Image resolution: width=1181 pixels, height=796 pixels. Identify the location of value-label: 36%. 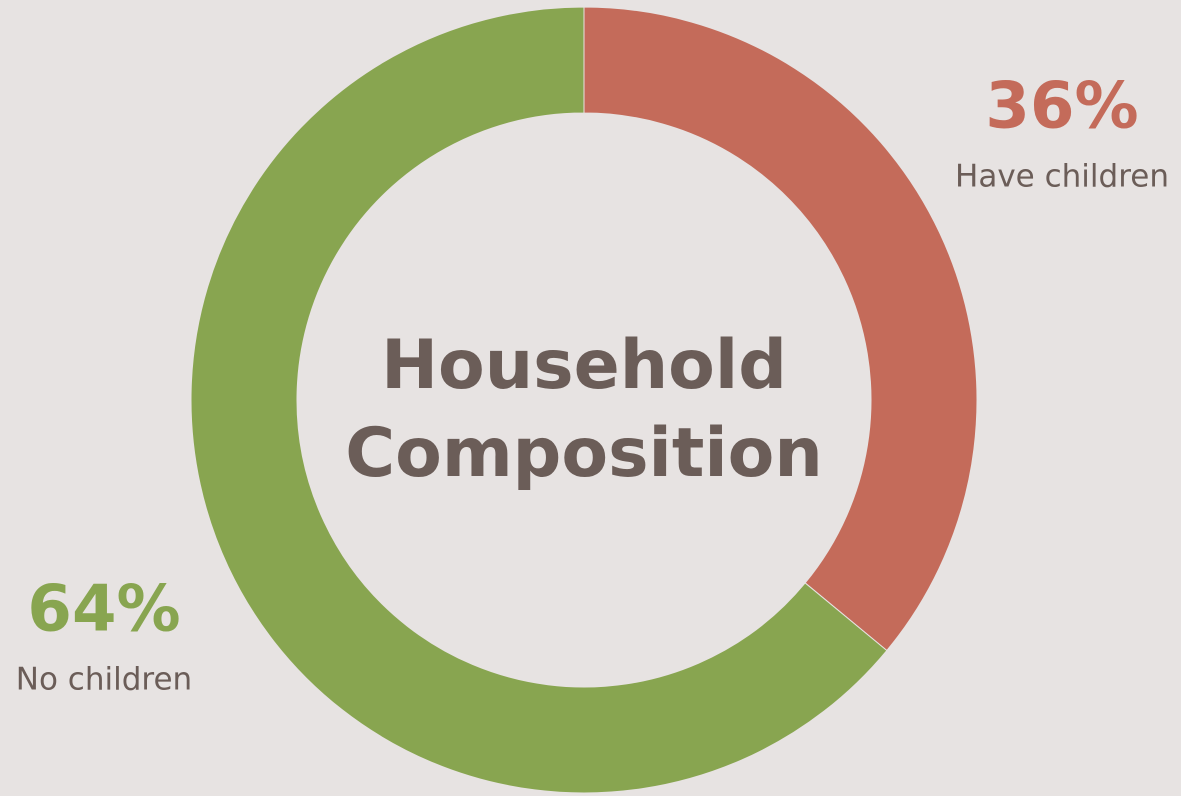
(1061, 107).